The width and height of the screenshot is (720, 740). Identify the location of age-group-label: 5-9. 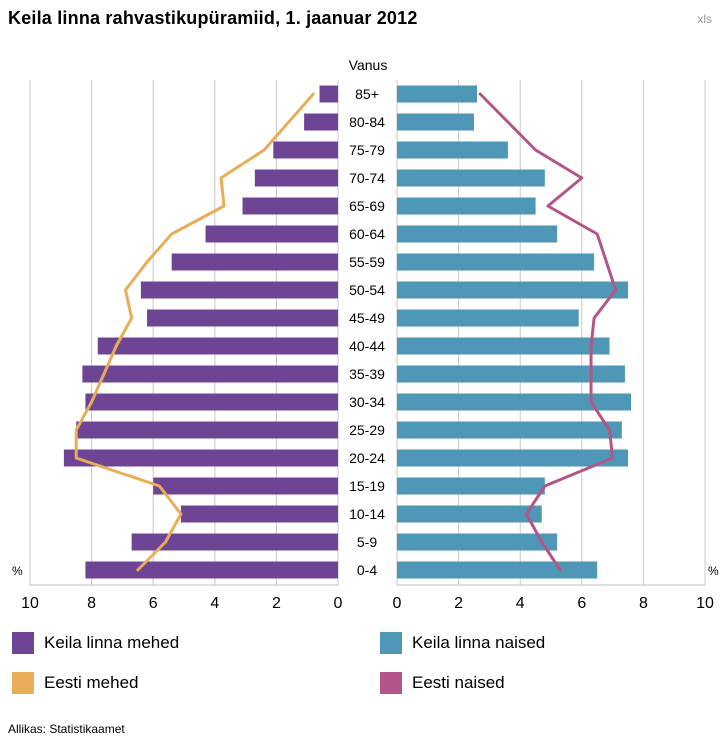
(367, 542).